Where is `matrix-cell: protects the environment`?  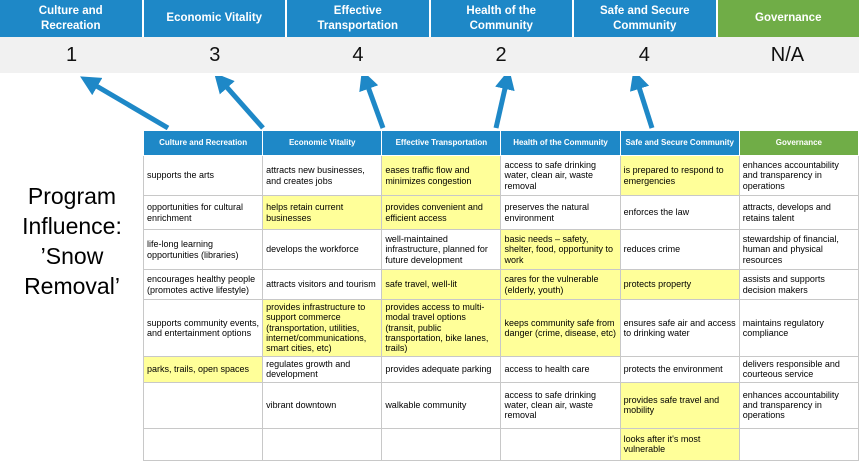 matrix-cell: protects the environment is located at coordinates (679, 369).